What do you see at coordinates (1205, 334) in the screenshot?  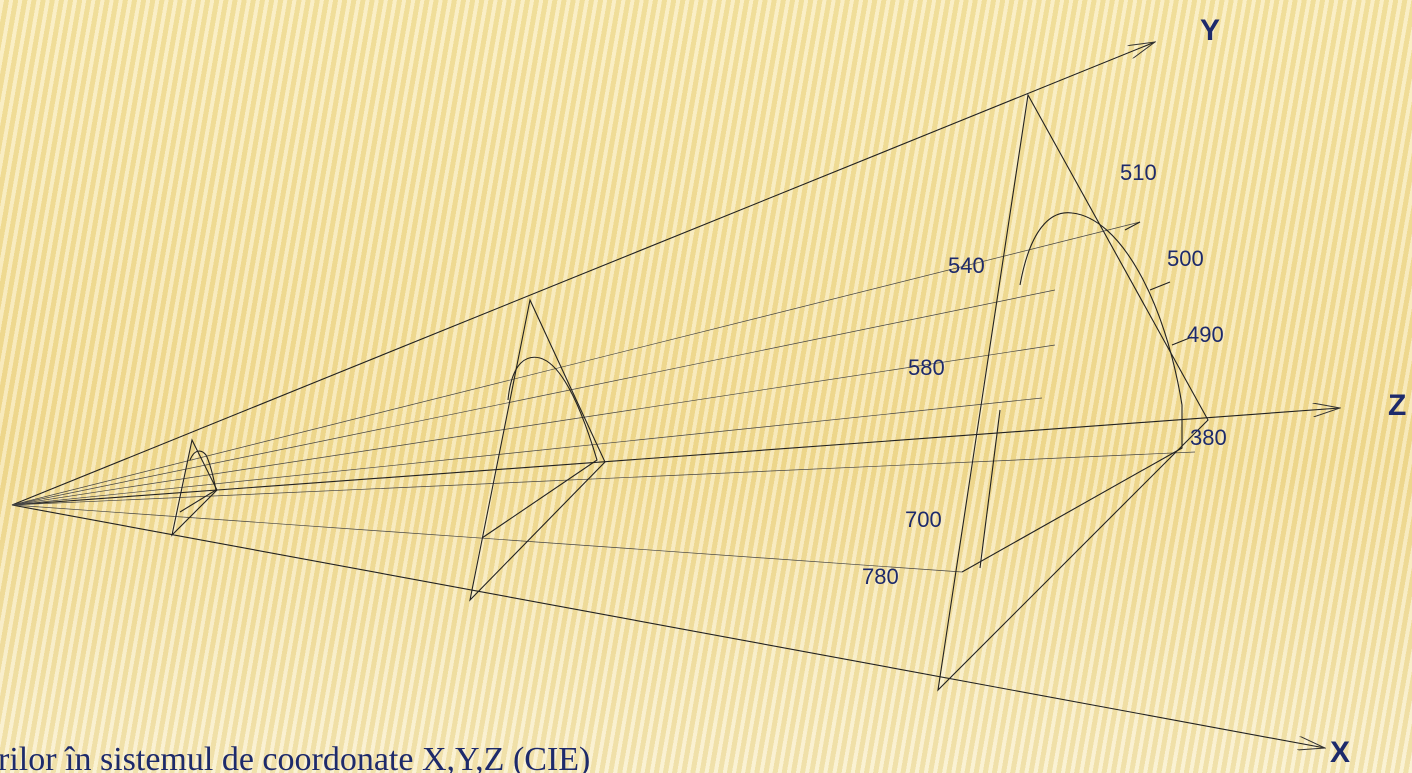 I see `wavelength-label: 490` at bounding box center [1205, 334].